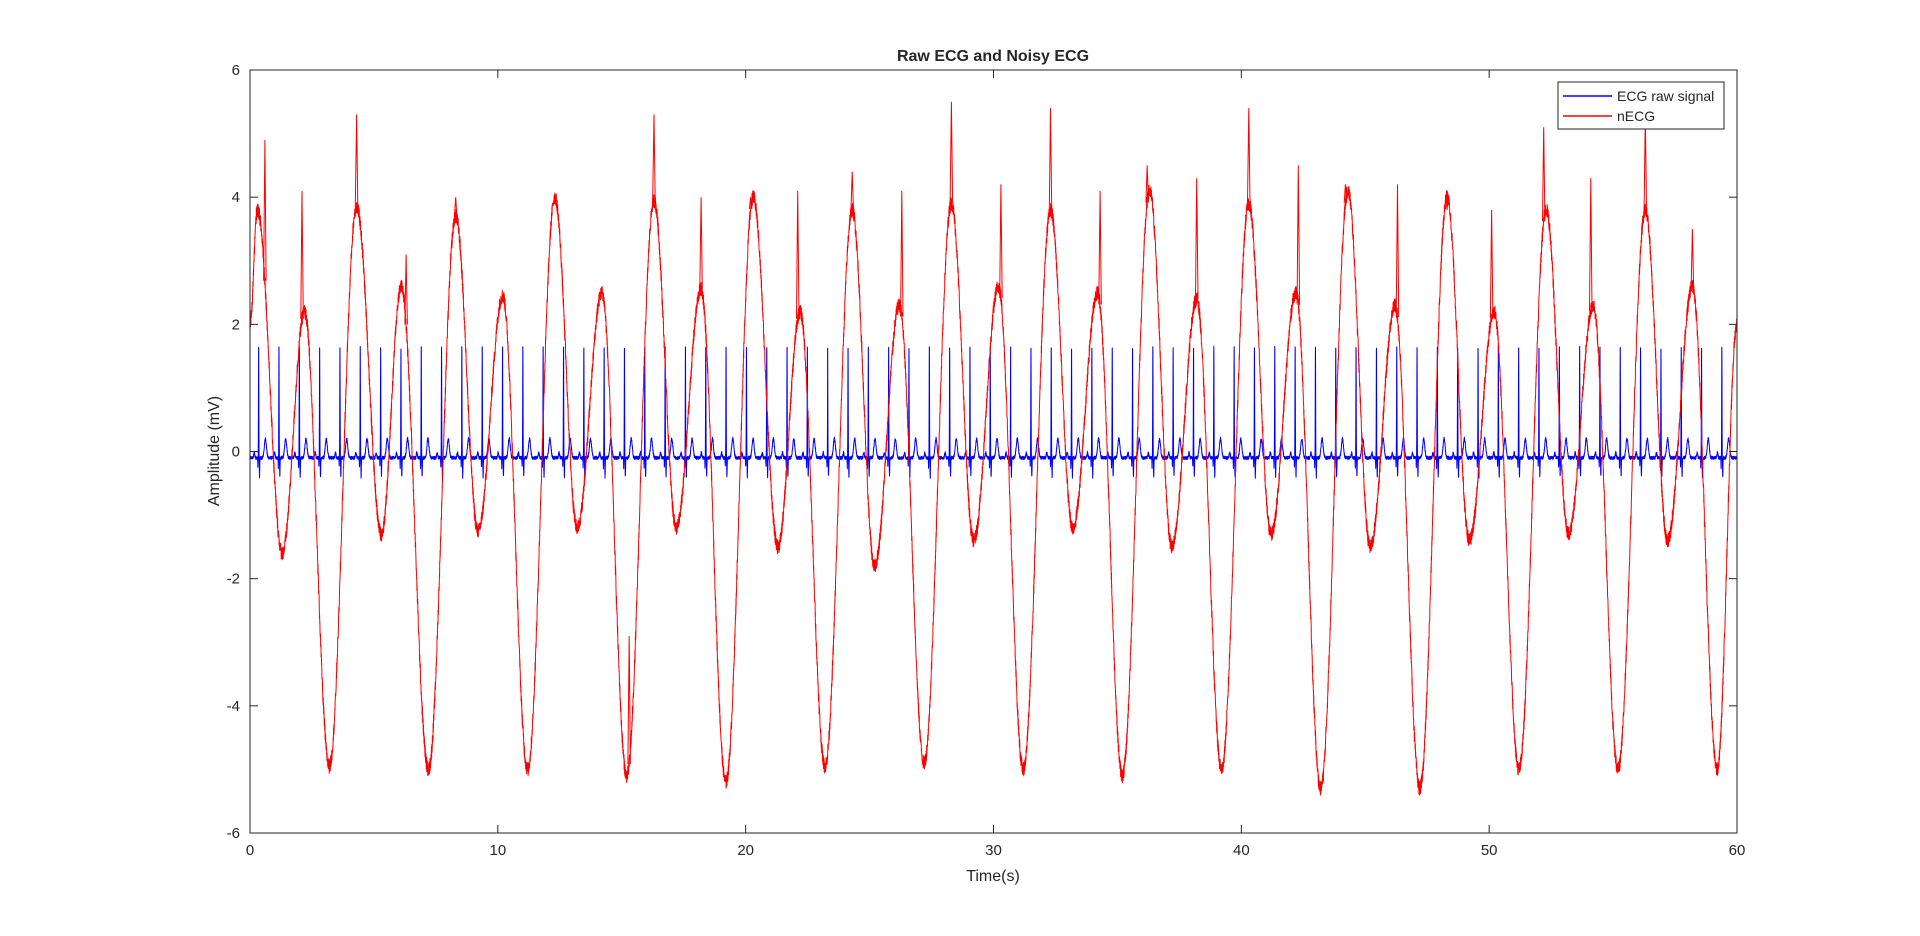  I want to click on legend-box, so click(1641, 105).